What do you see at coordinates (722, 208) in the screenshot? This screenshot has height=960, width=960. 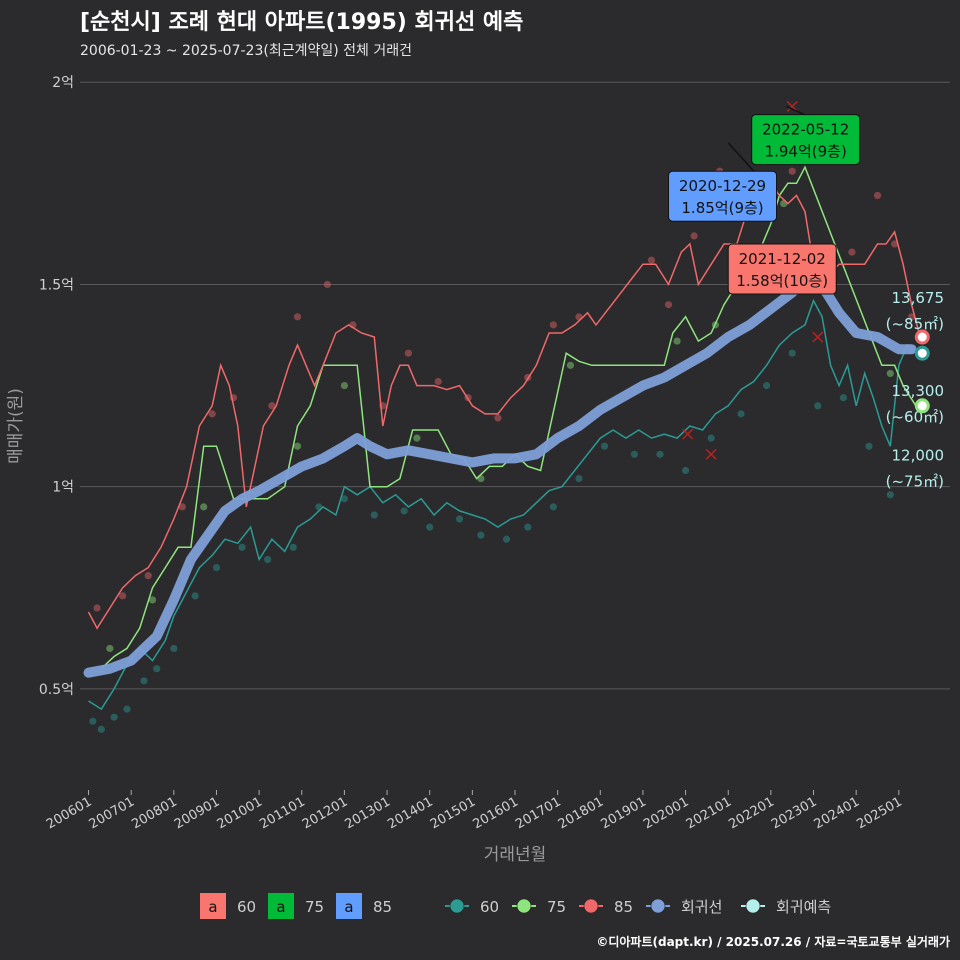 I see `annotation-value: 1.85억(9층)` at bounding box center [722, 208].